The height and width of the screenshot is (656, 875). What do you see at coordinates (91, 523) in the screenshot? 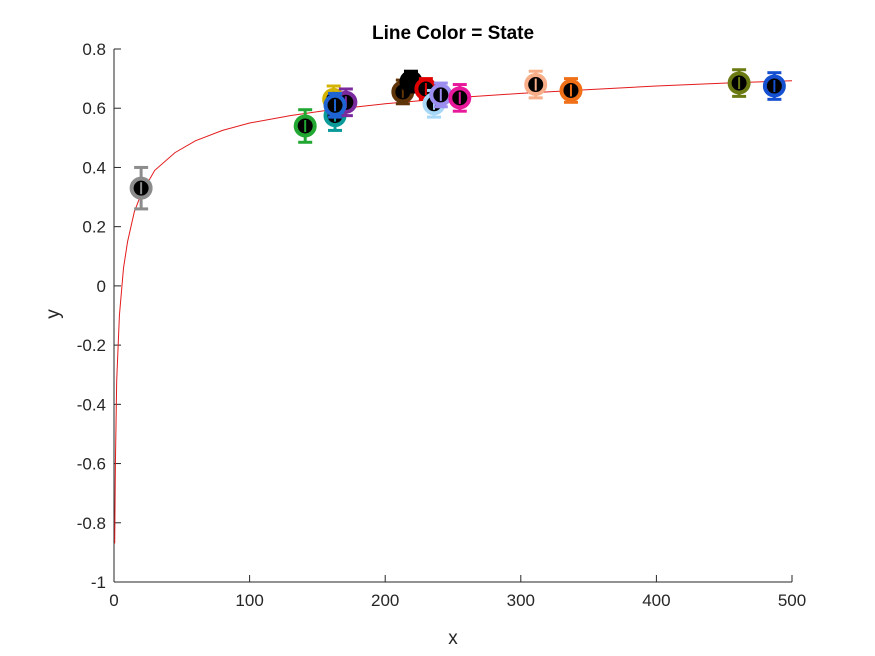
I see `y-tick-label: -0.8` at bounding box center [91, 523].